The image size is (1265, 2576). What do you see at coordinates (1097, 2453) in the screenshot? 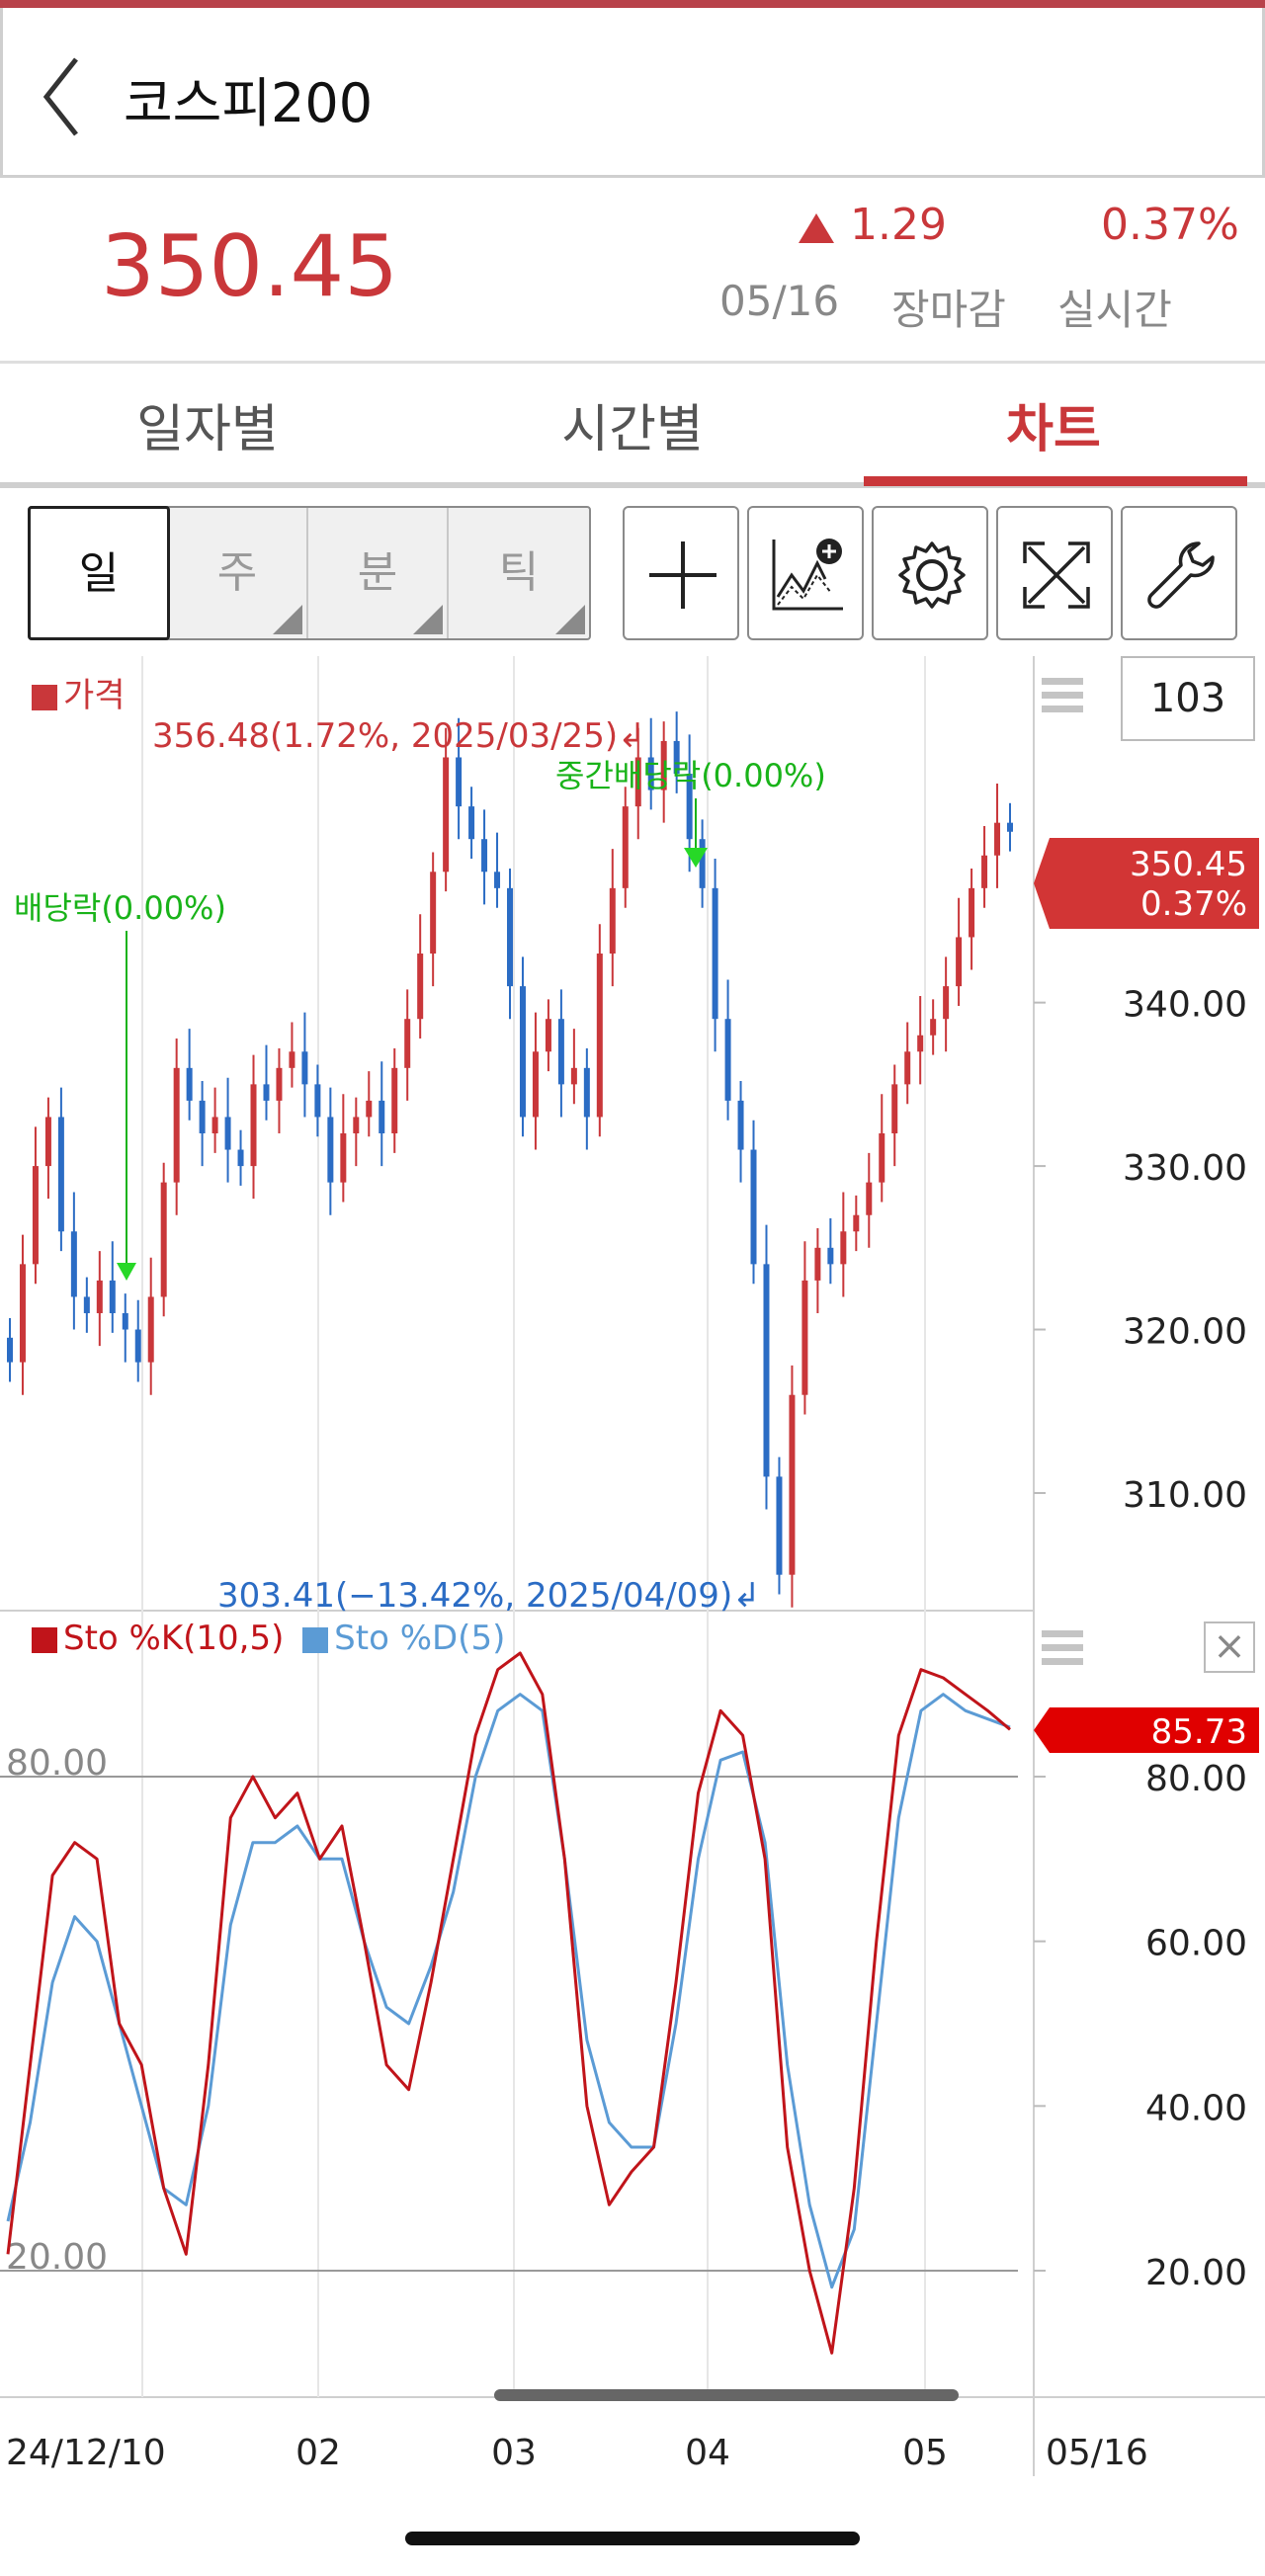
I see `x-axis-label: 05/16` at bounding box center [1097, 2453].